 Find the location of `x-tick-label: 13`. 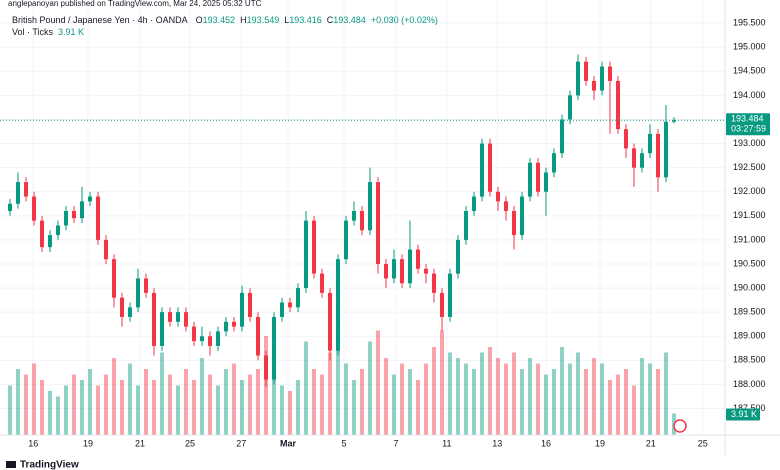

x-tick-label: 13 is located at coordinates (497, 443).